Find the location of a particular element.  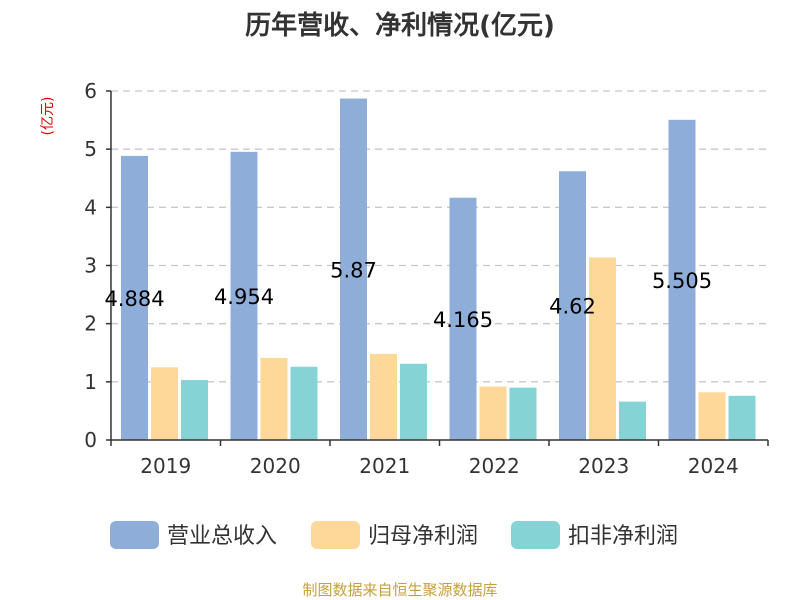

data-label: 5.87 is located at coordinates (353, 270).